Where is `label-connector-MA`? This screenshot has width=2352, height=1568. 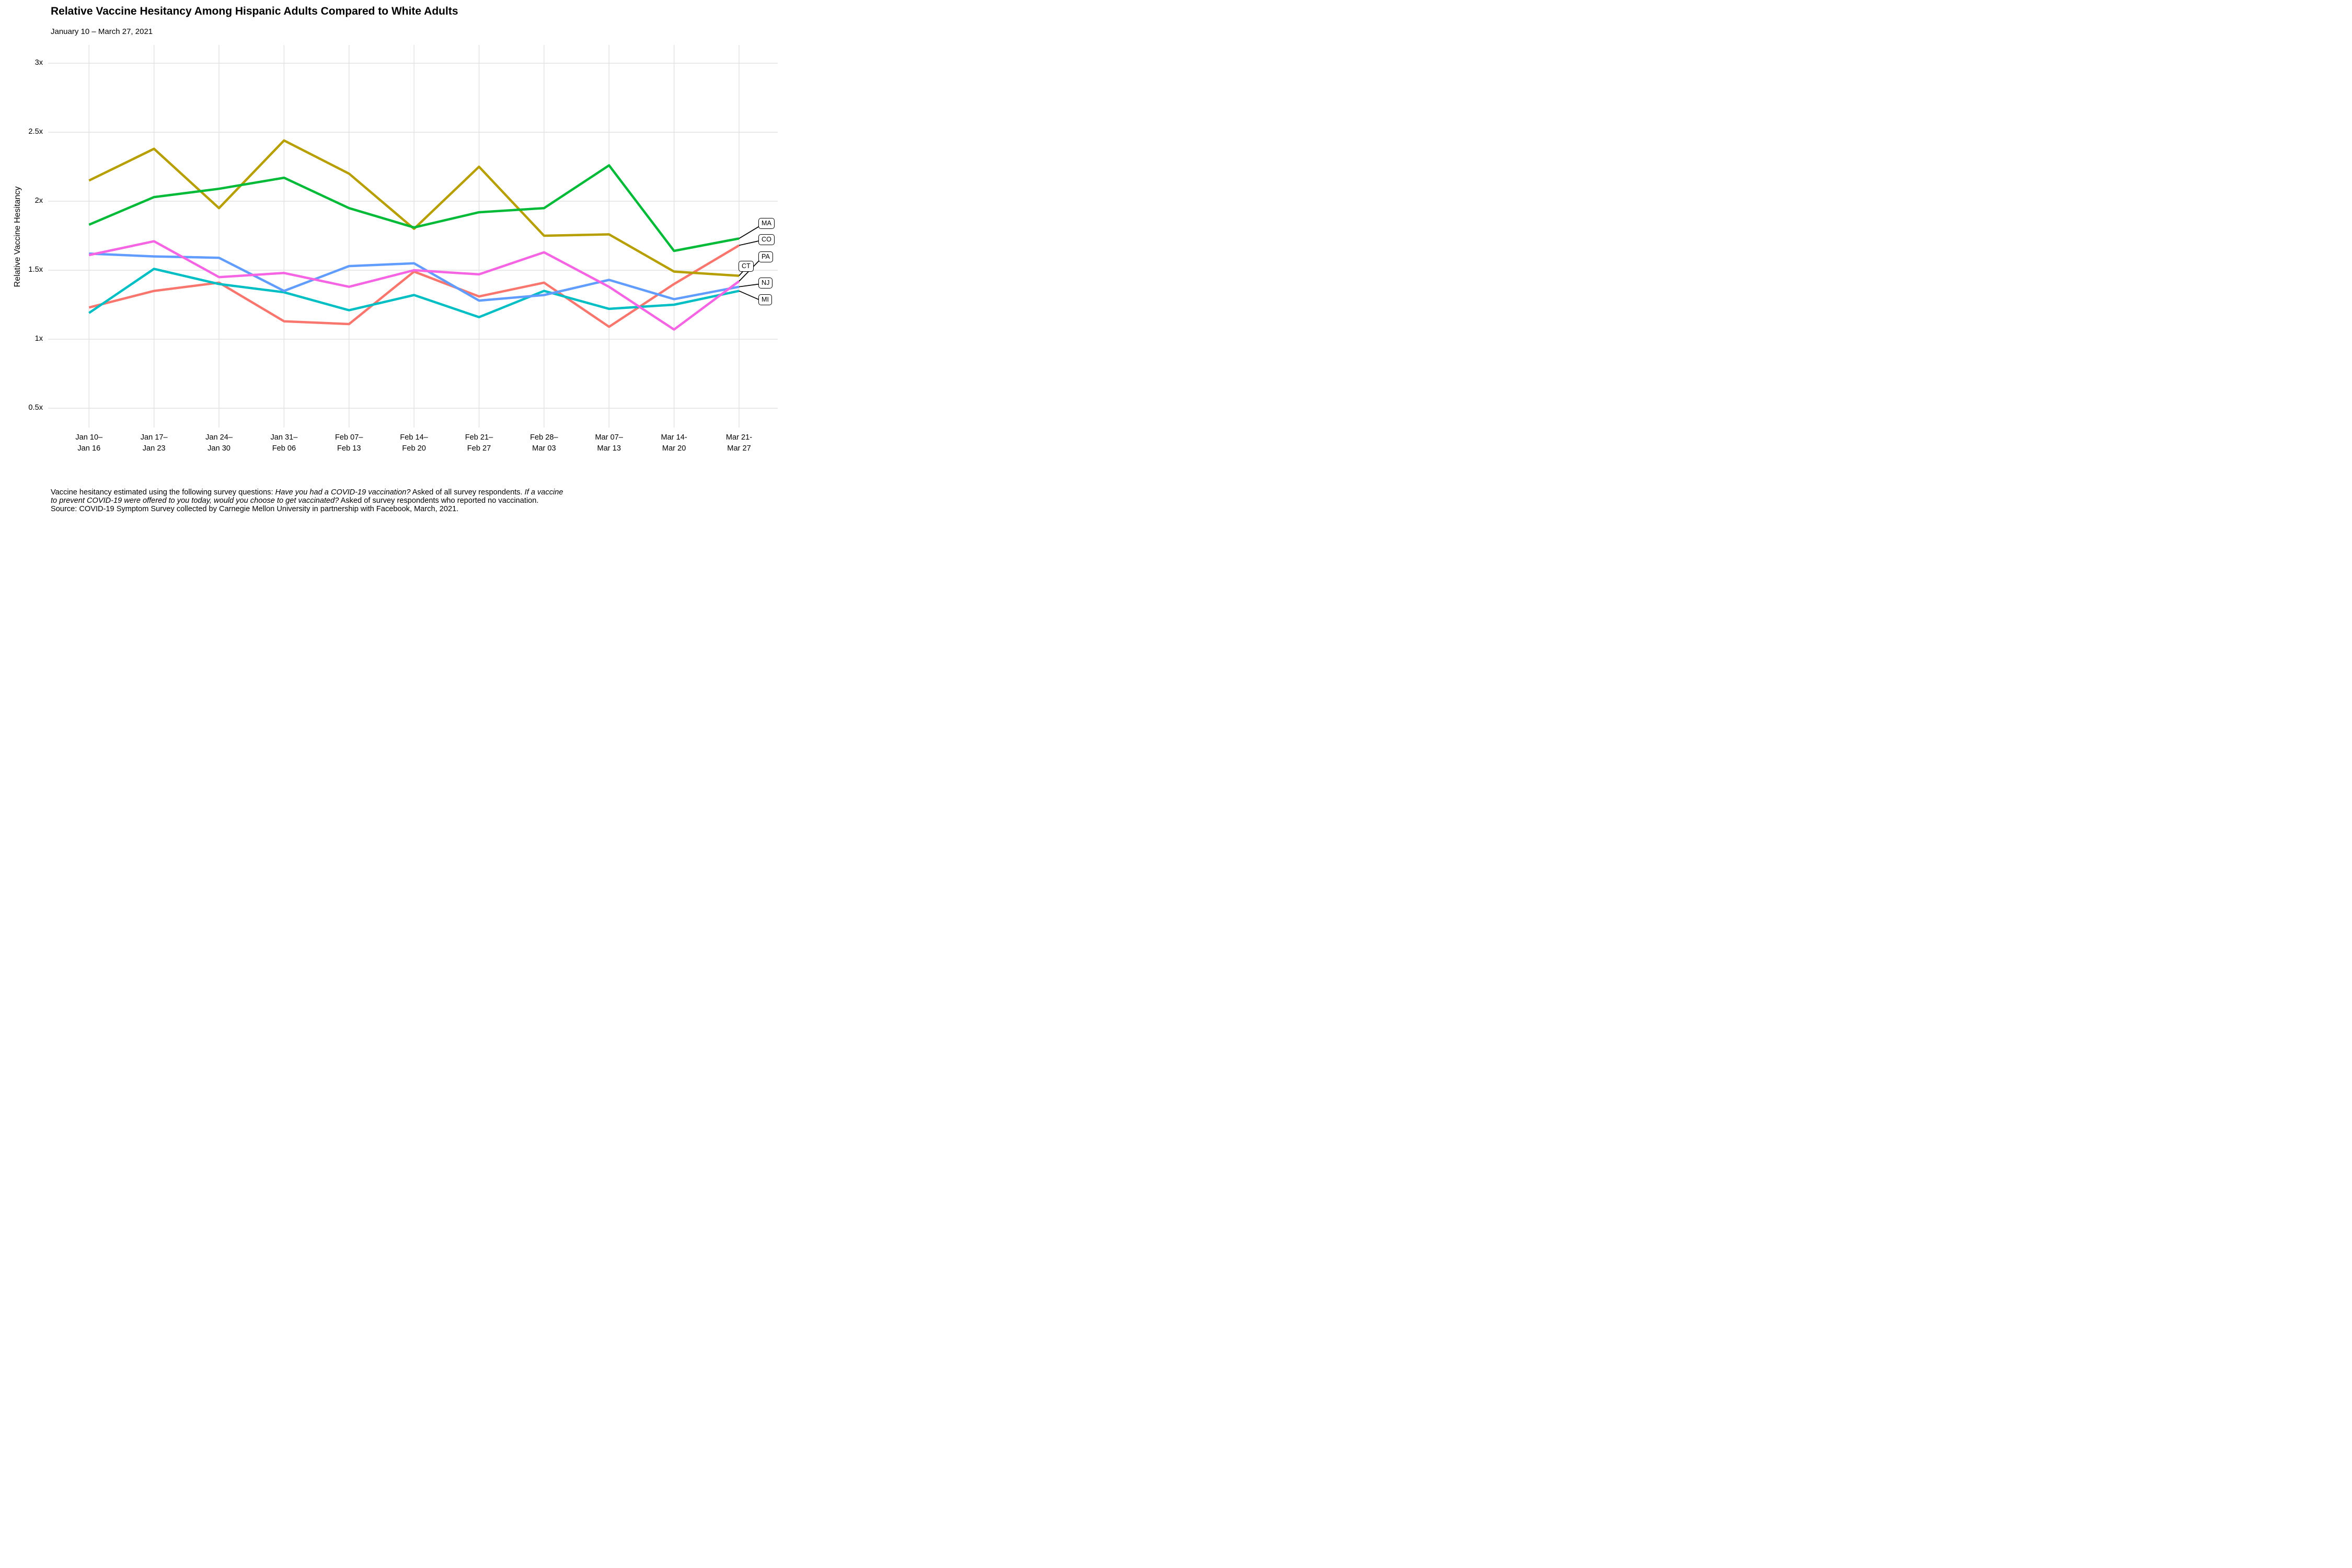
label-connector-MA is located at coordinates (750, 232).